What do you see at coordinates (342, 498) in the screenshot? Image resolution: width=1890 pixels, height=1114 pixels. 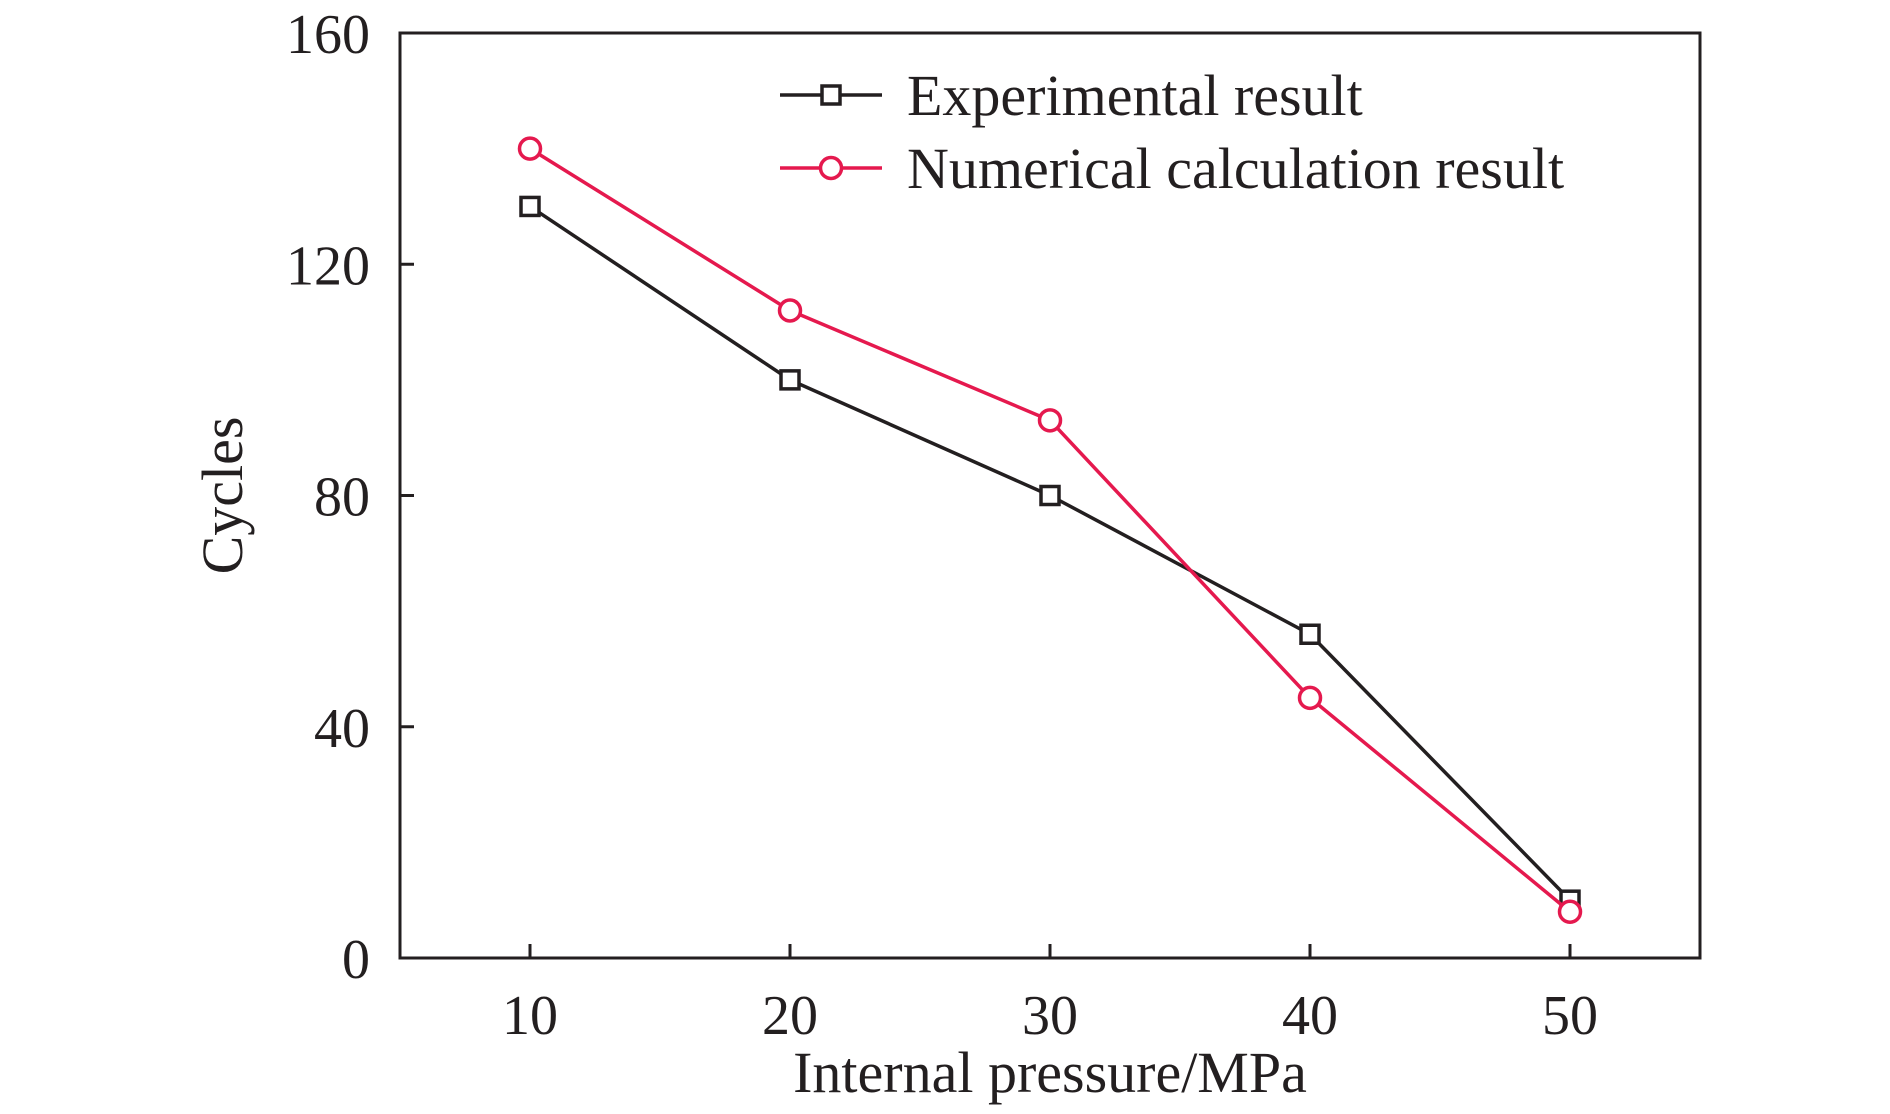 I see `y-tick-label: 80` at bounding box center [342, 498].